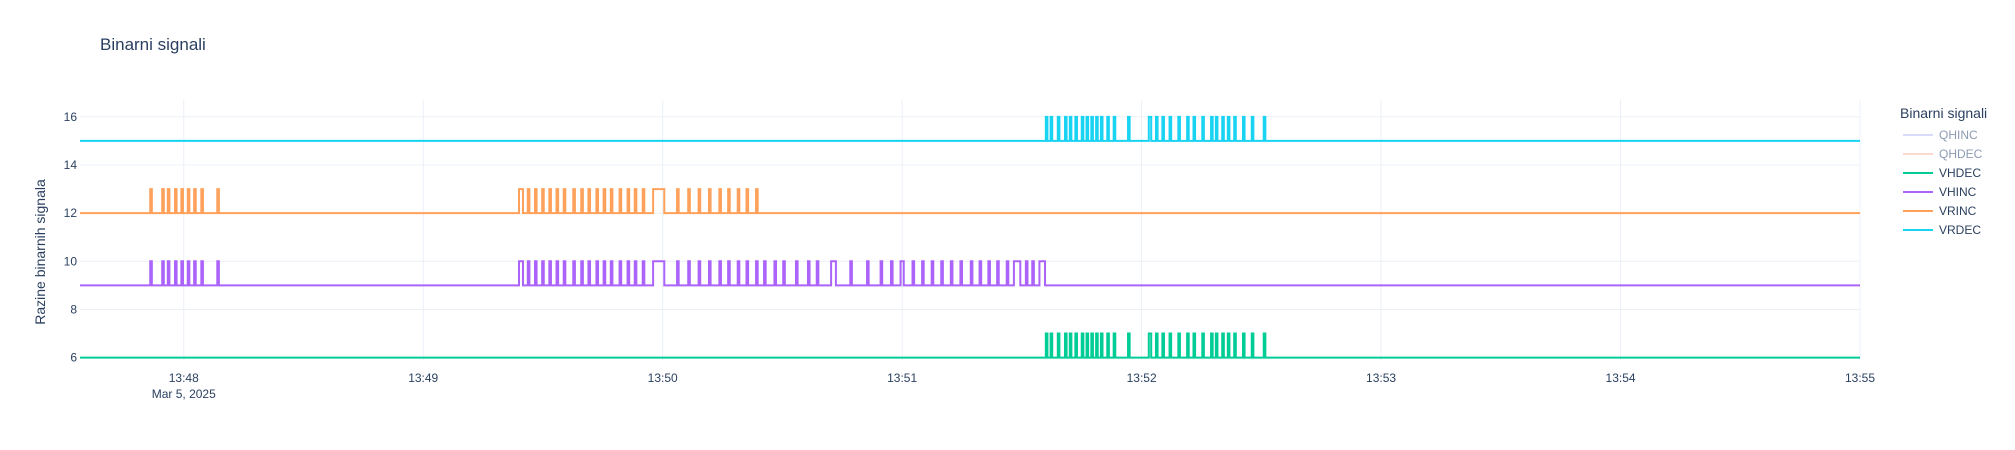  Describe the element at coordinates (71, 165) in the screenshot. I see `y-tick-label: 14` at that location.